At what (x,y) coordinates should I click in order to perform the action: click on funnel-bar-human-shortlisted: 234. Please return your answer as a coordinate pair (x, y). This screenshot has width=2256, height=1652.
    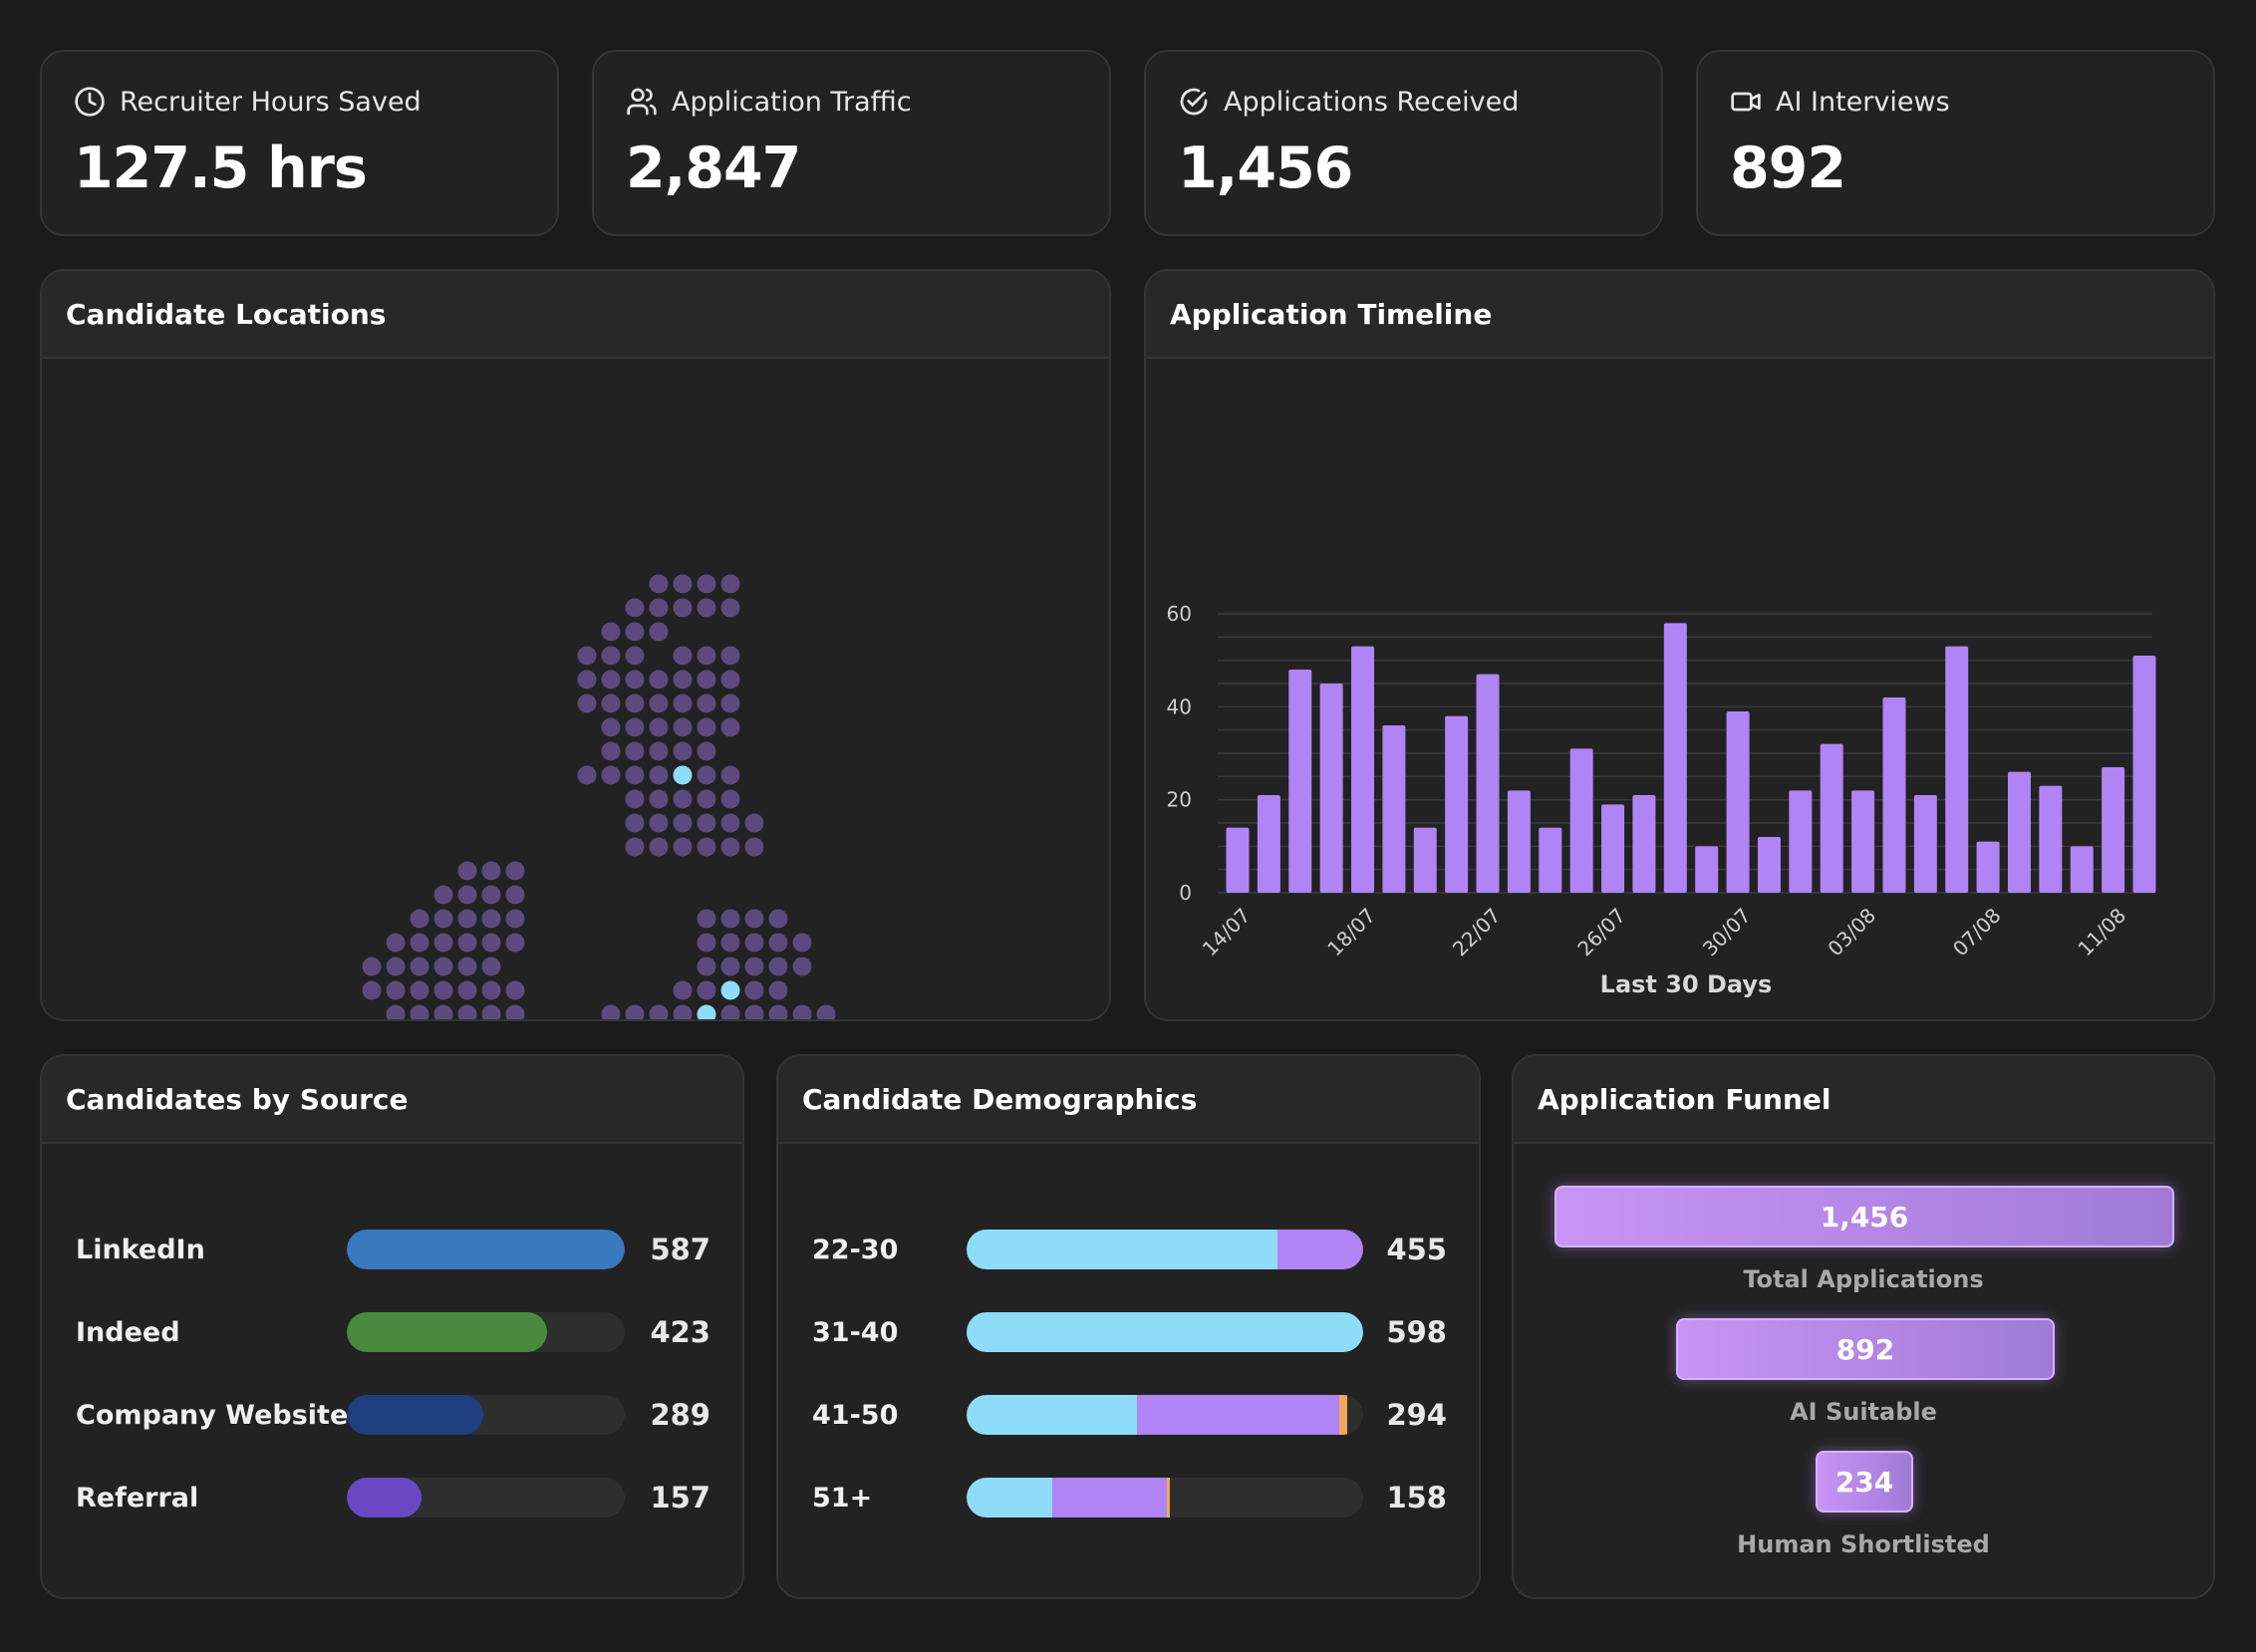
    Looking at the image, I should click on (1864, 1482).